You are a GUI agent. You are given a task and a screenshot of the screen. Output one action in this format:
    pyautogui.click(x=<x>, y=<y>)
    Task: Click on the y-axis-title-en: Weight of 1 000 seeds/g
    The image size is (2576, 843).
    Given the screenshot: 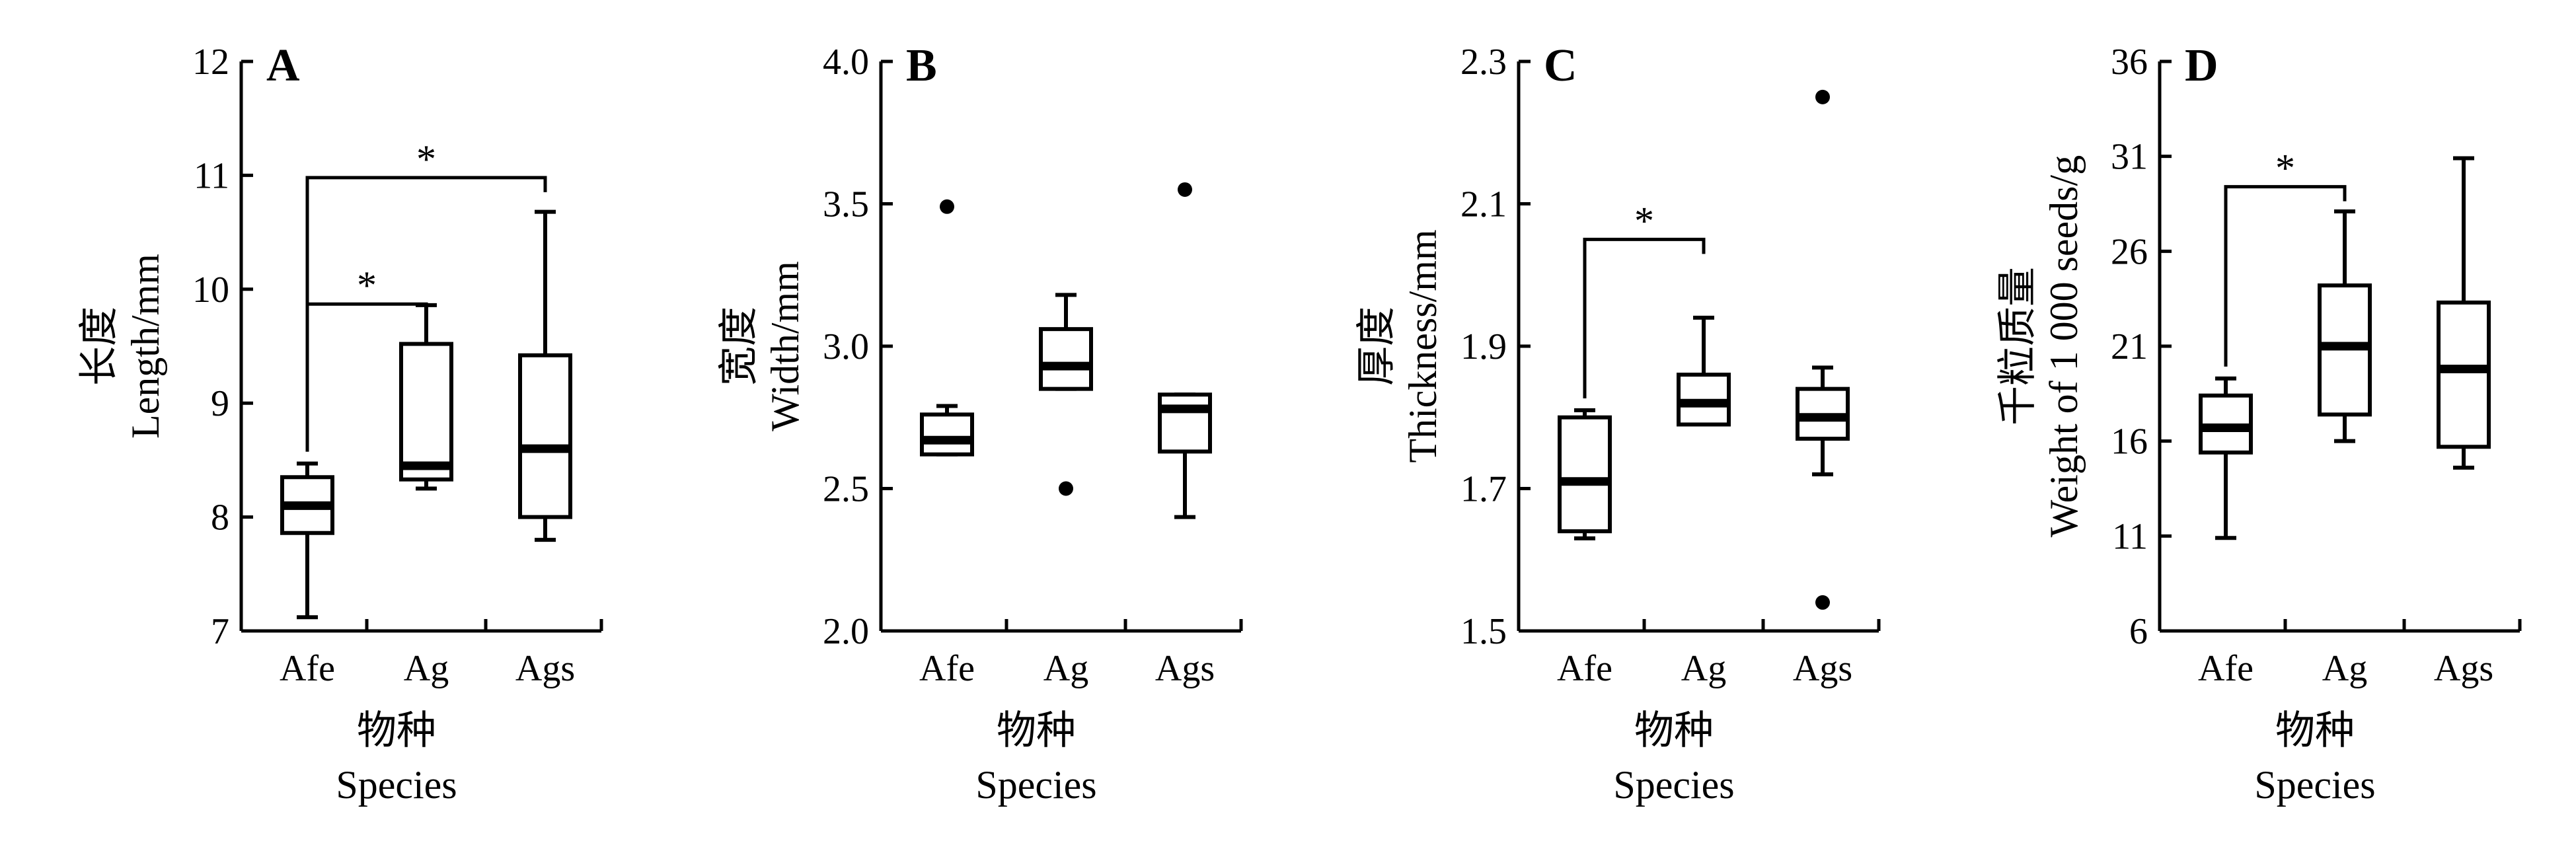 What is the action you would take?
    pyautogui.click(x=2064, y=346)
    